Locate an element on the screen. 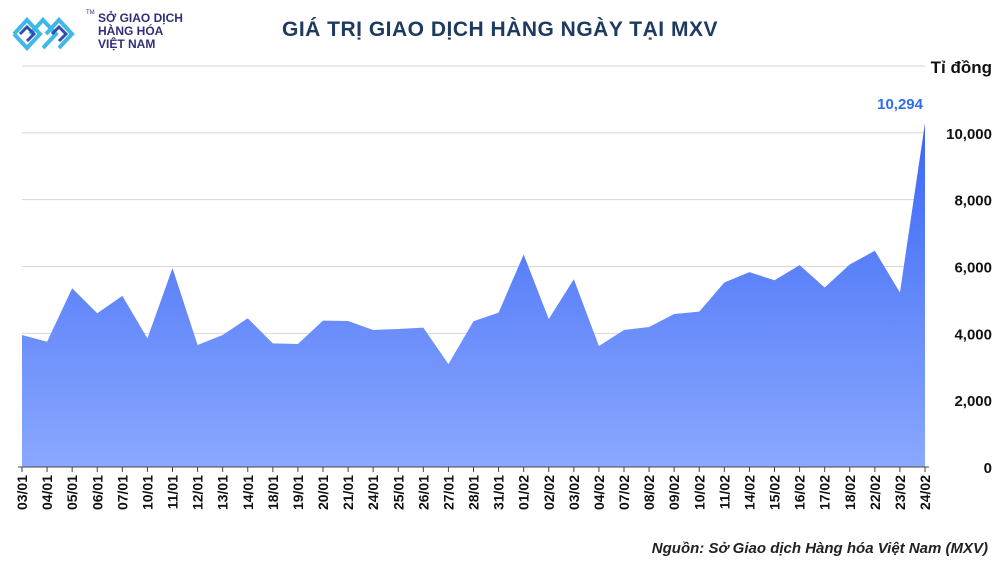  x-tick-label: 04/02 is located at coordinates (599, 492).